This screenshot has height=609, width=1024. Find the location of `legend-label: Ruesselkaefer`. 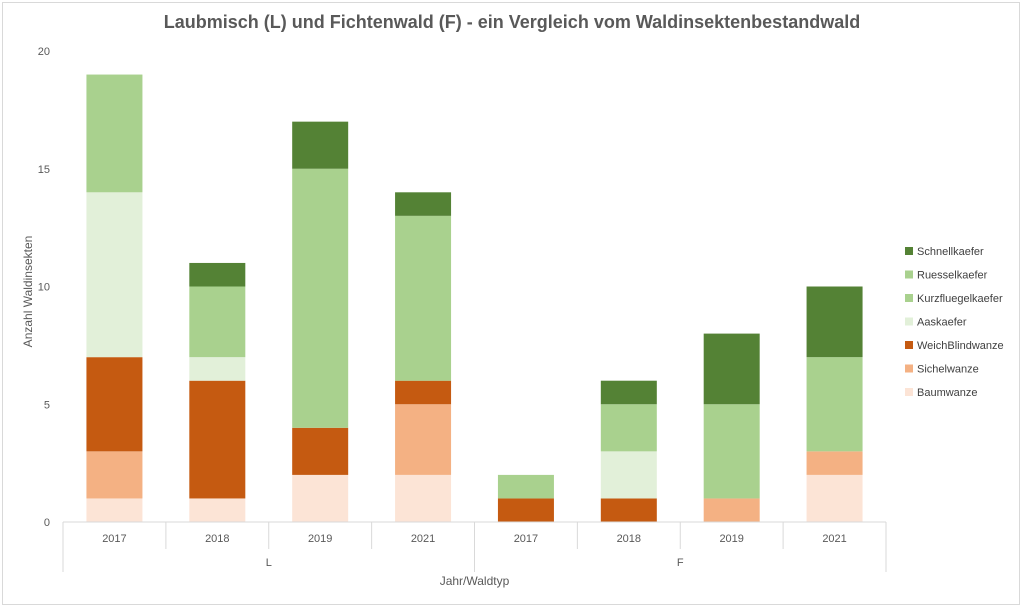

legend-label: Ruesselkaefer is located at coordinates (952, 276).